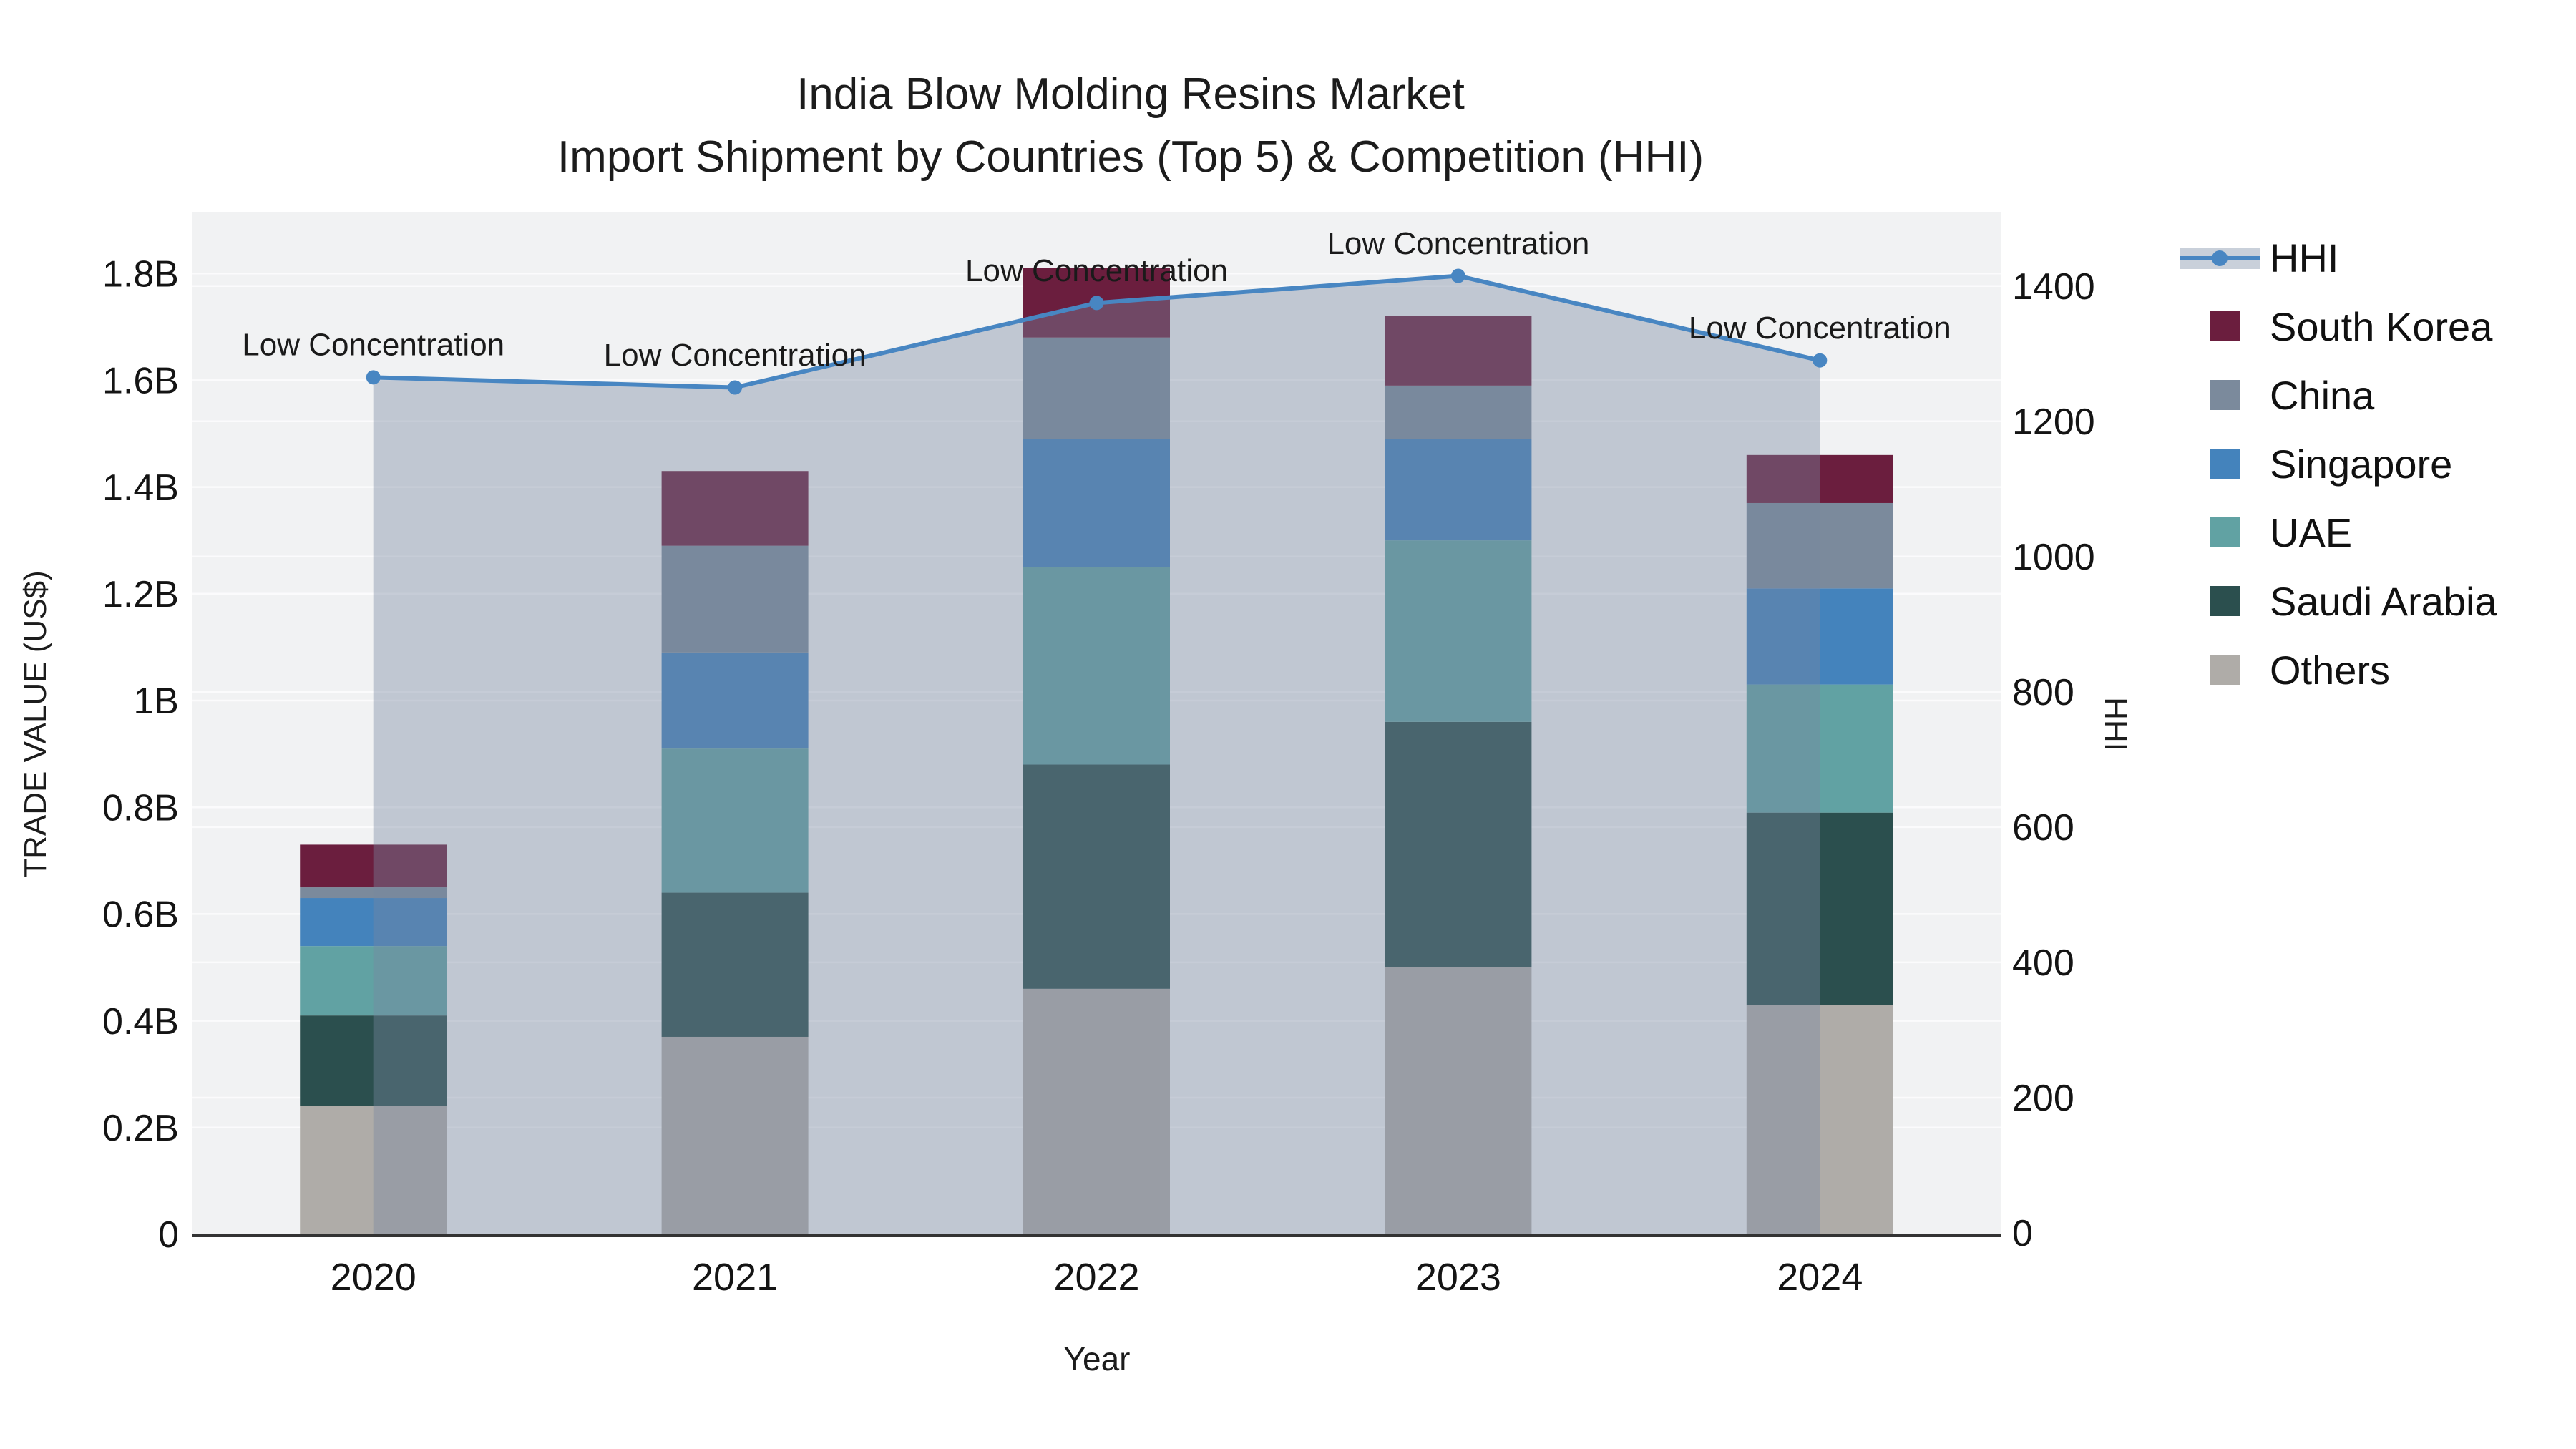 The image size is (2576, 1449). Describe the element at coordinates (2361, 464) in the screenshot. I see `legend-label: Singapore` at that location.